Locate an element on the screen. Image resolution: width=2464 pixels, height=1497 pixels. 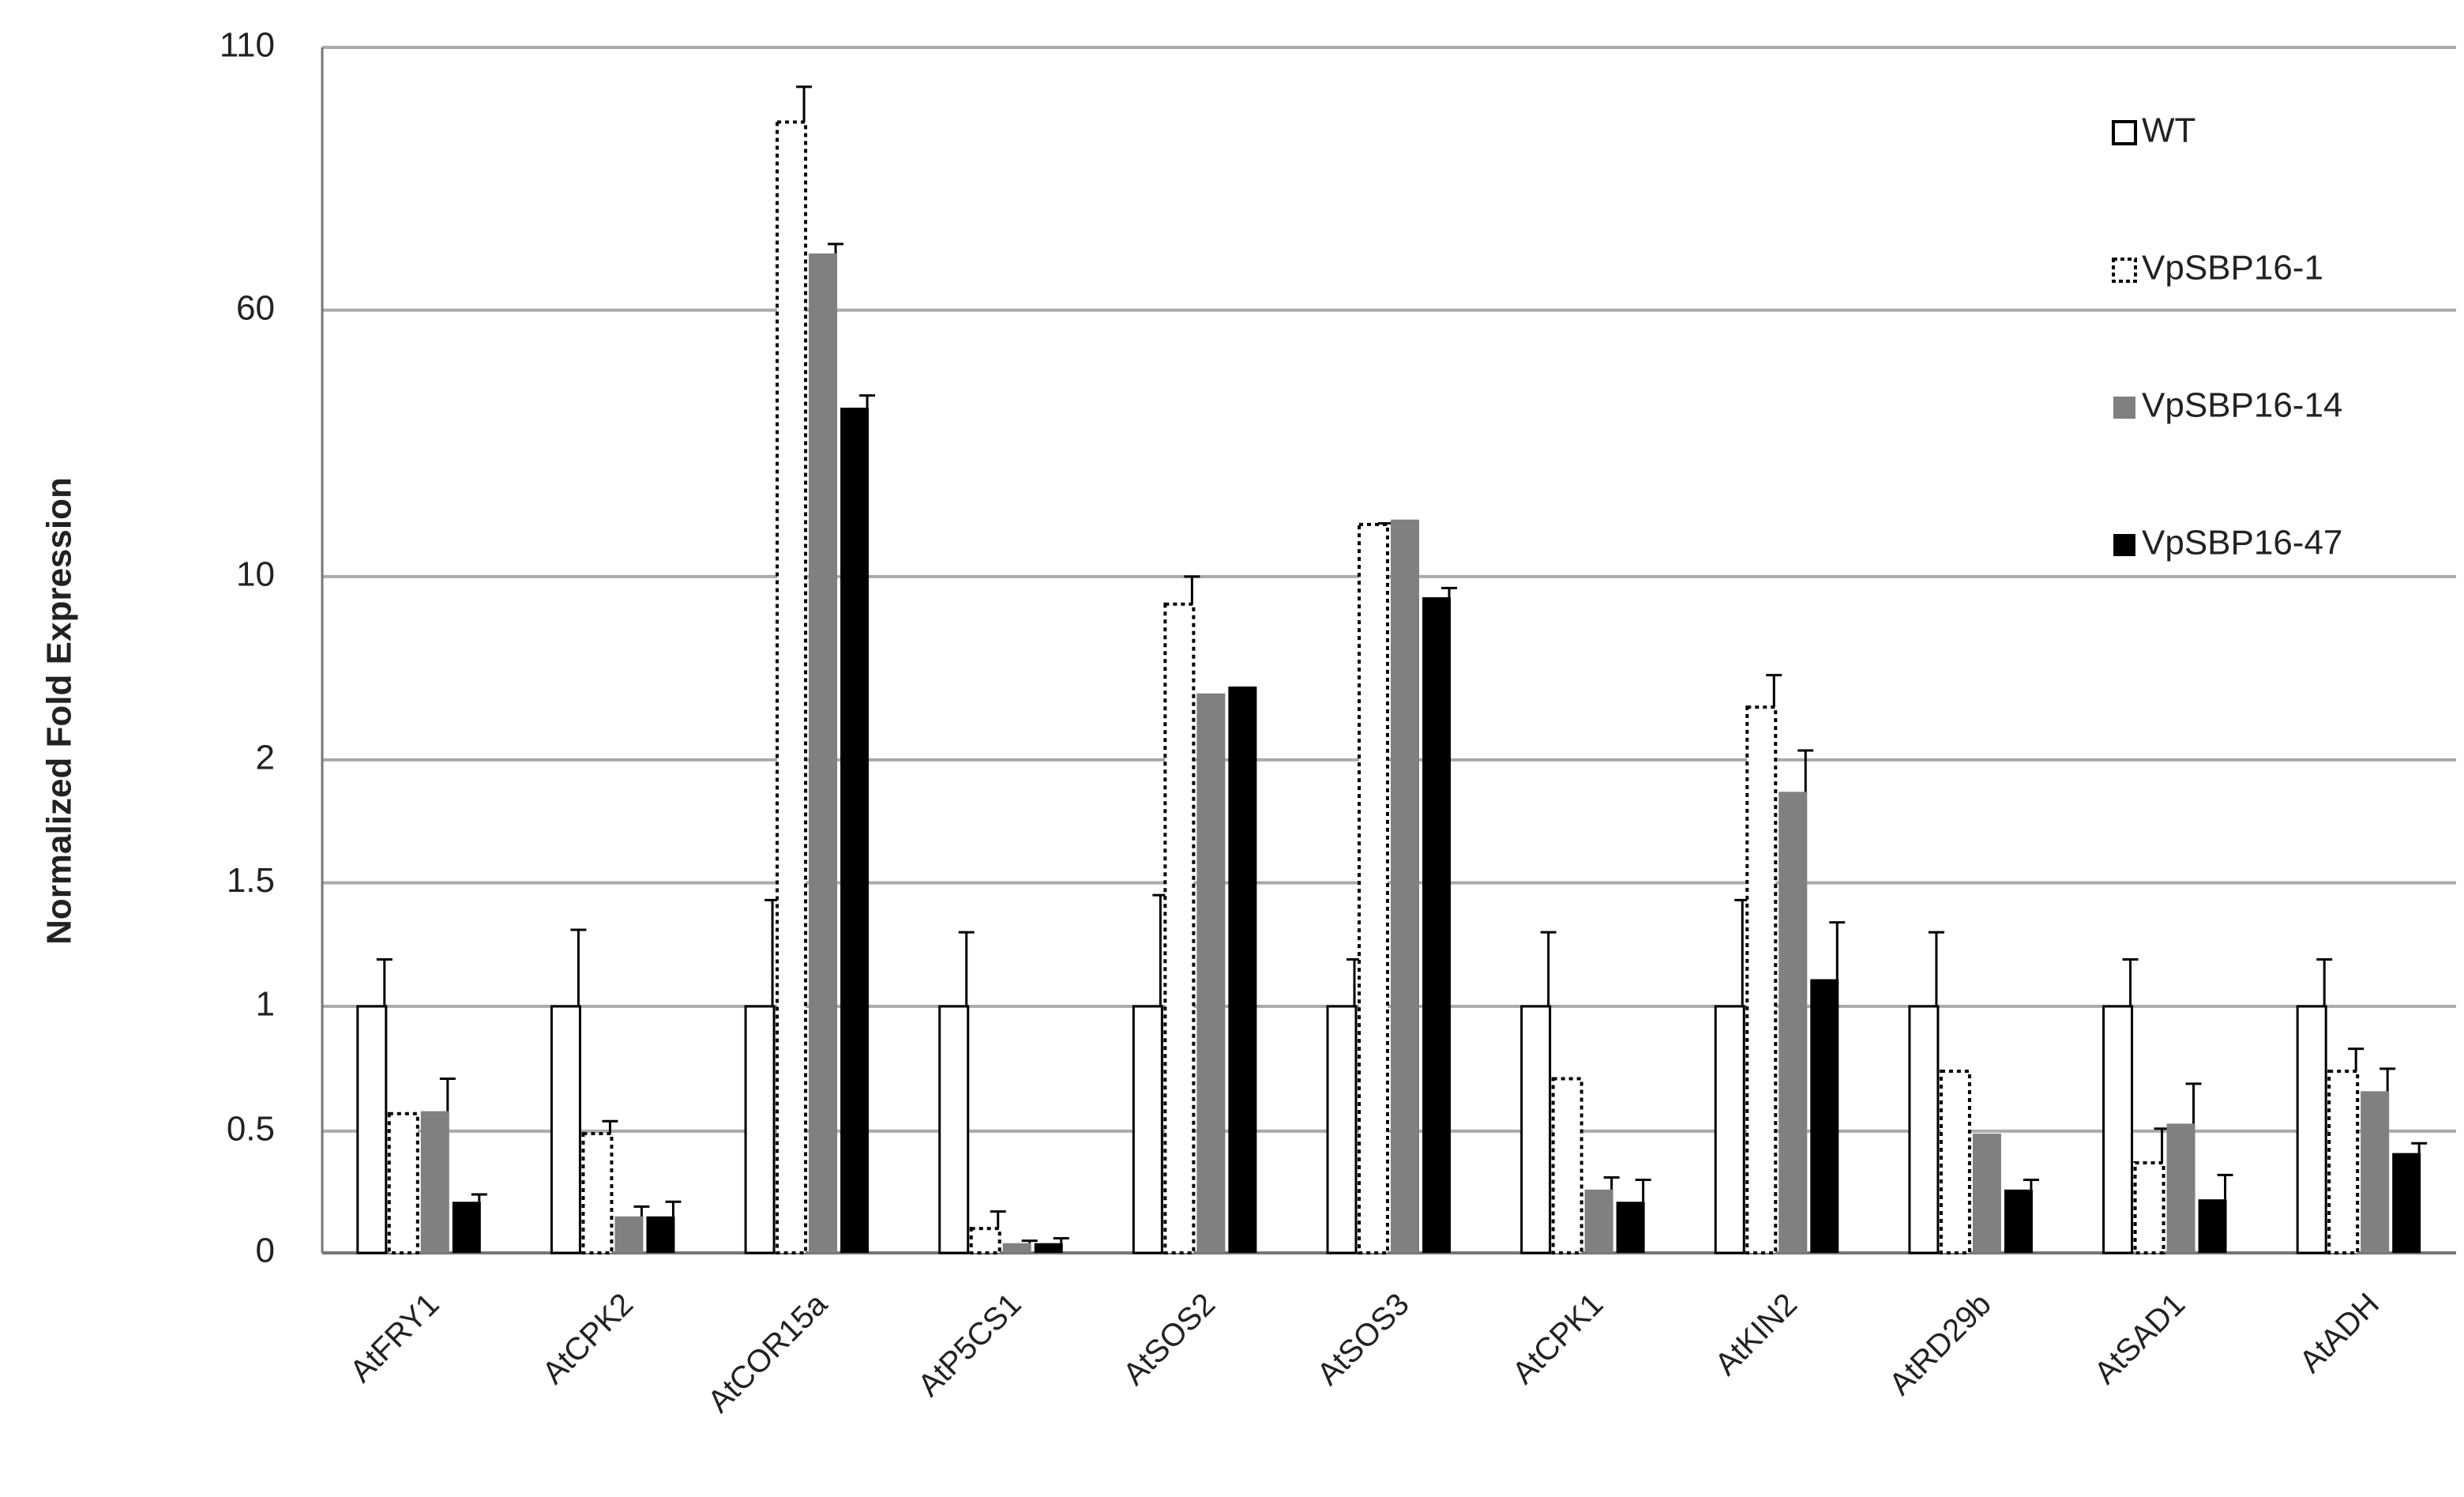
x-tick-label: AtCOR15a is located at coordinates (767, 1352).